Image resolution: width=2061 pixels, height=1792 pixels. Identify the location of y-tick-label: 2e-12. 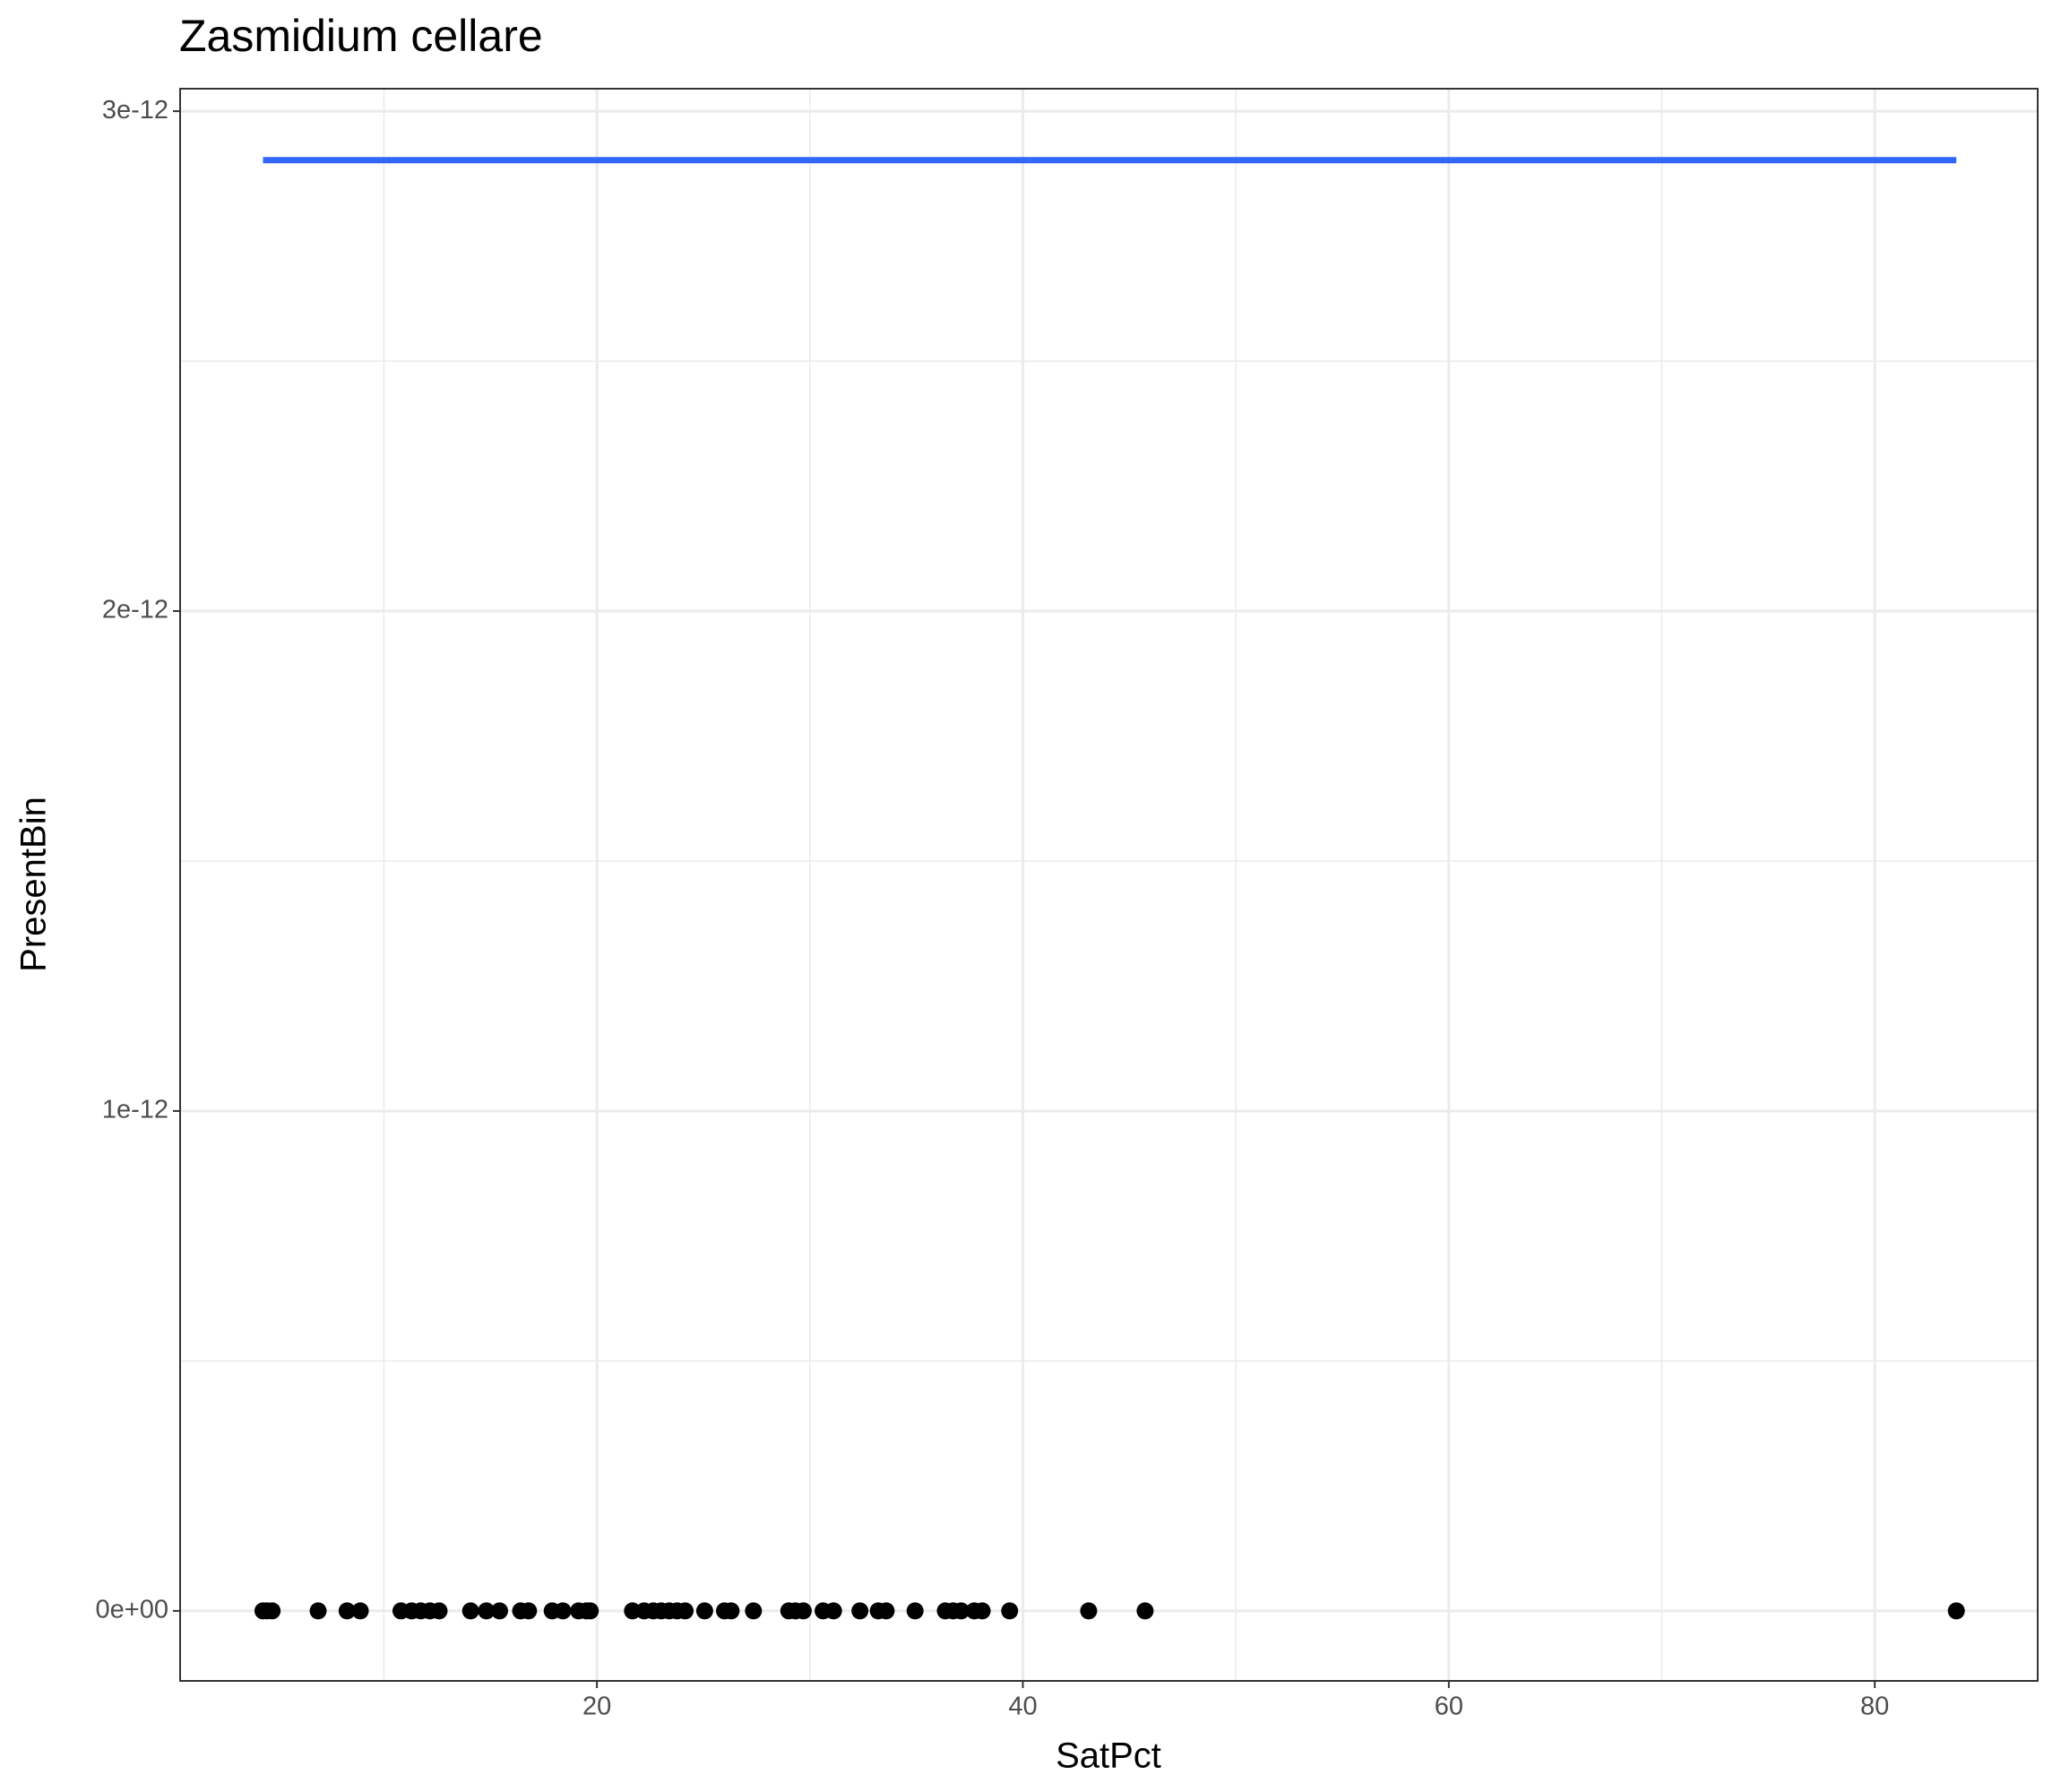
(135, 610).